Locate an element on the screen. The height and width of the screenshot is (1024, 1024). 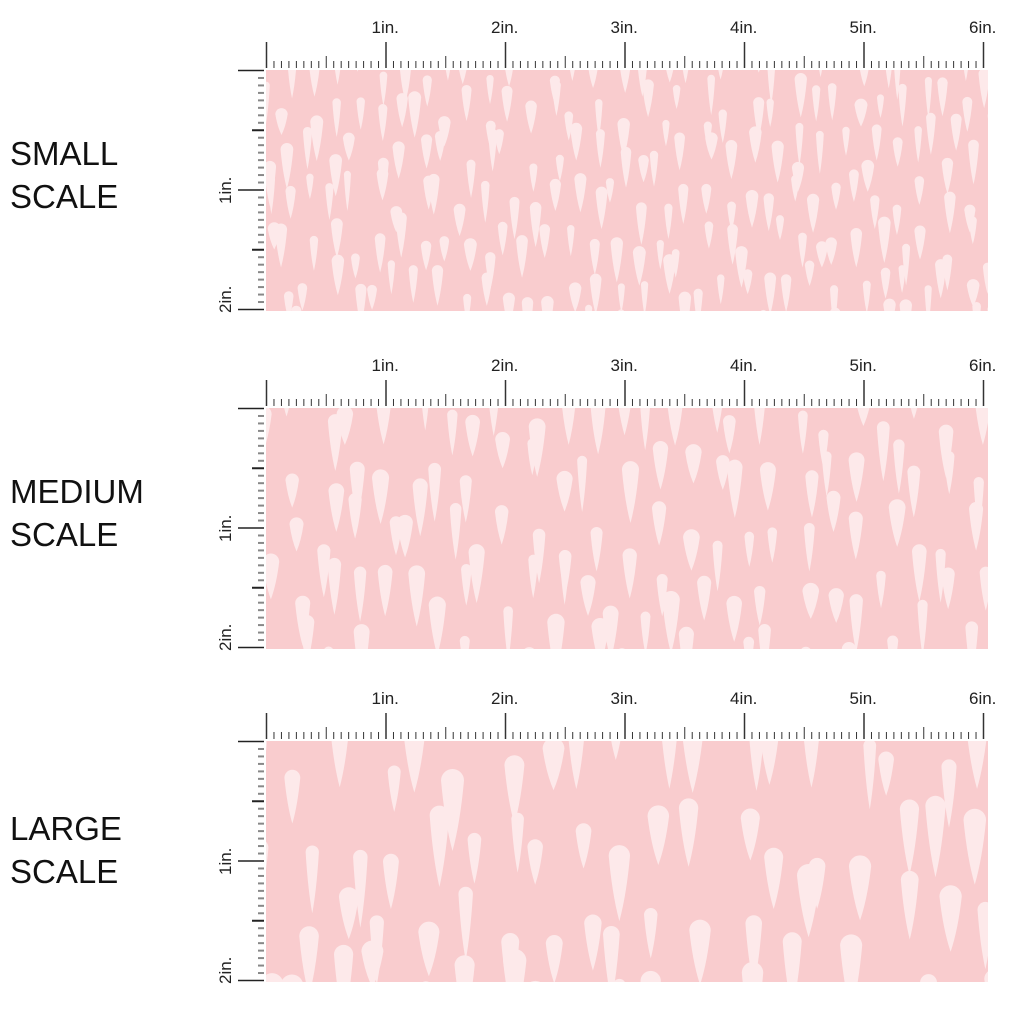
ruler-label-top: 2in. is located at coordinates (505, 365).